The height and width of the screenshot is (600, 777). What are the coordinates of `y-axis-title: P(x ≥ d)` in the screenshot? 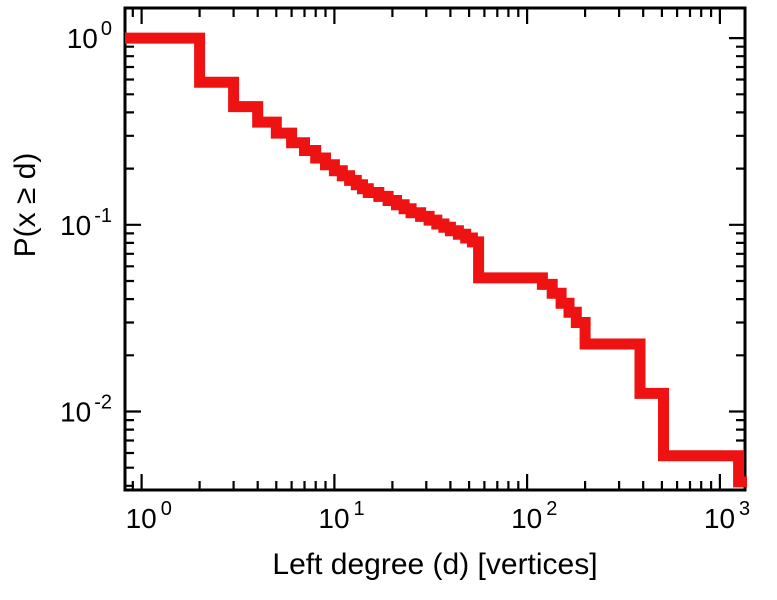 It's located at (25, 205).